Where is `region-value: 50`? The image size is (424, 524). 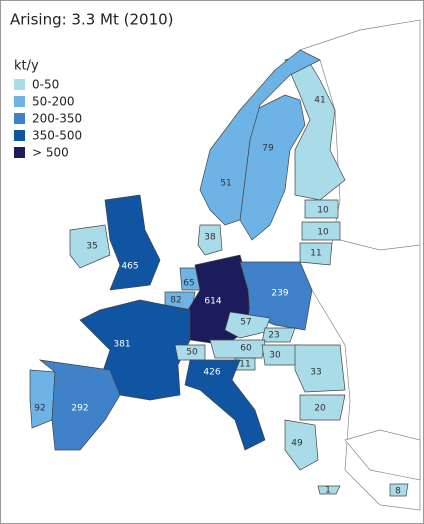
region-value: 50 is located at coordinates (192, 353).